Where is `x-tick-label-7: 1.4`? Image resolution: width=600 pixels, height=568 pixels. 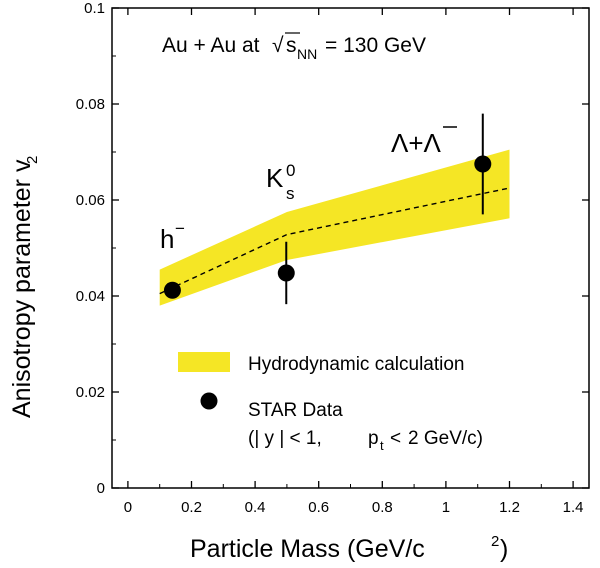
x-tick-label-7: 1.4 is located at coordinates (573, 507).